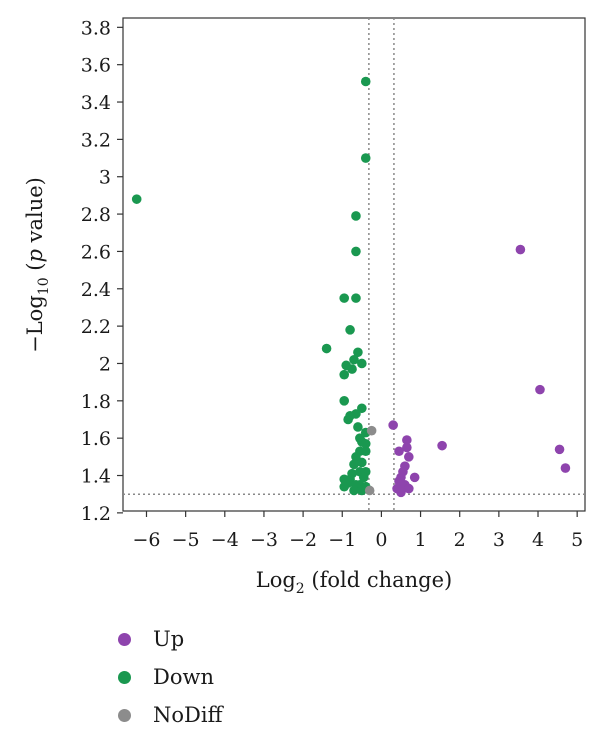 The width and height of the screenshot is (600, 748). I want to click on x-tick-label: 0, so click(381, 540).